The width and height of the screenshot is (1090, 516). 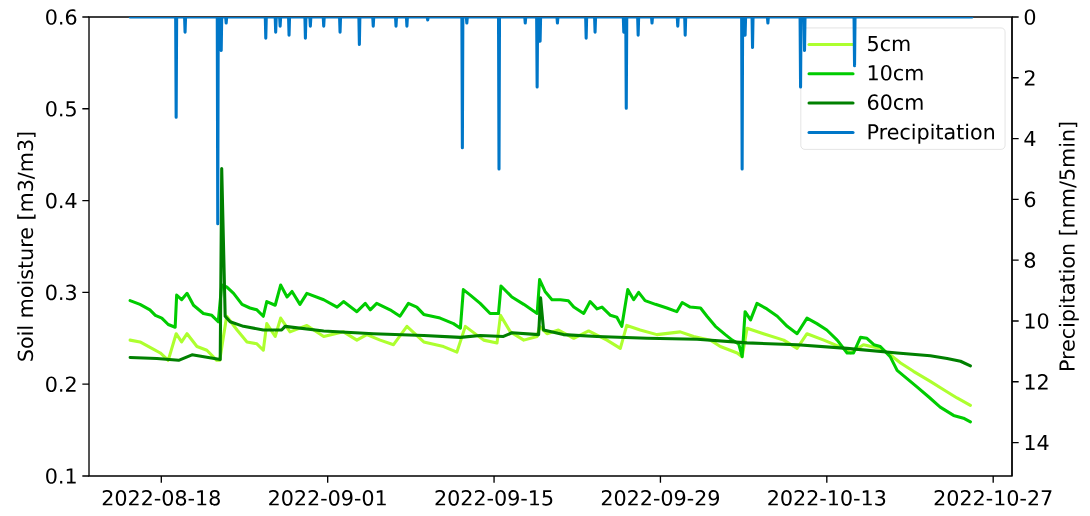 I want to click on x-tick-label: 2022-08-18, so click(x=161, y=498).